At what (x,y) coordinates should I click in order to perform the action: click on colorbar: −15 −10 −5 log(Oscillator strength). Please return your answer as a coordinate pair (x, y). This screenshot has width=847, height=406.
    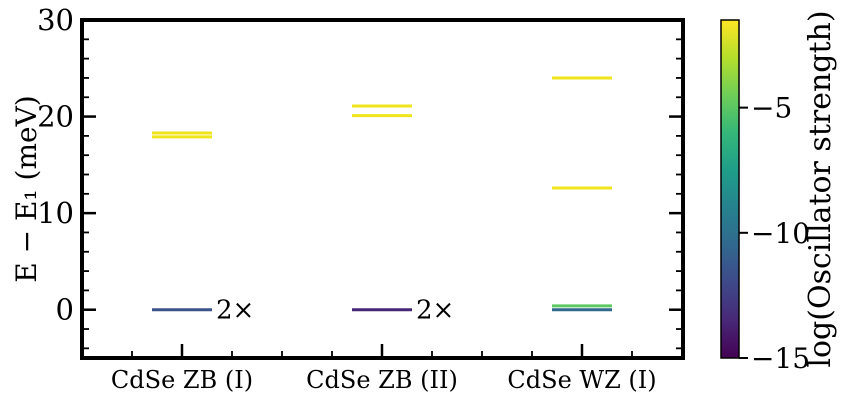
    Looking at the image, I should click on (779, 192).